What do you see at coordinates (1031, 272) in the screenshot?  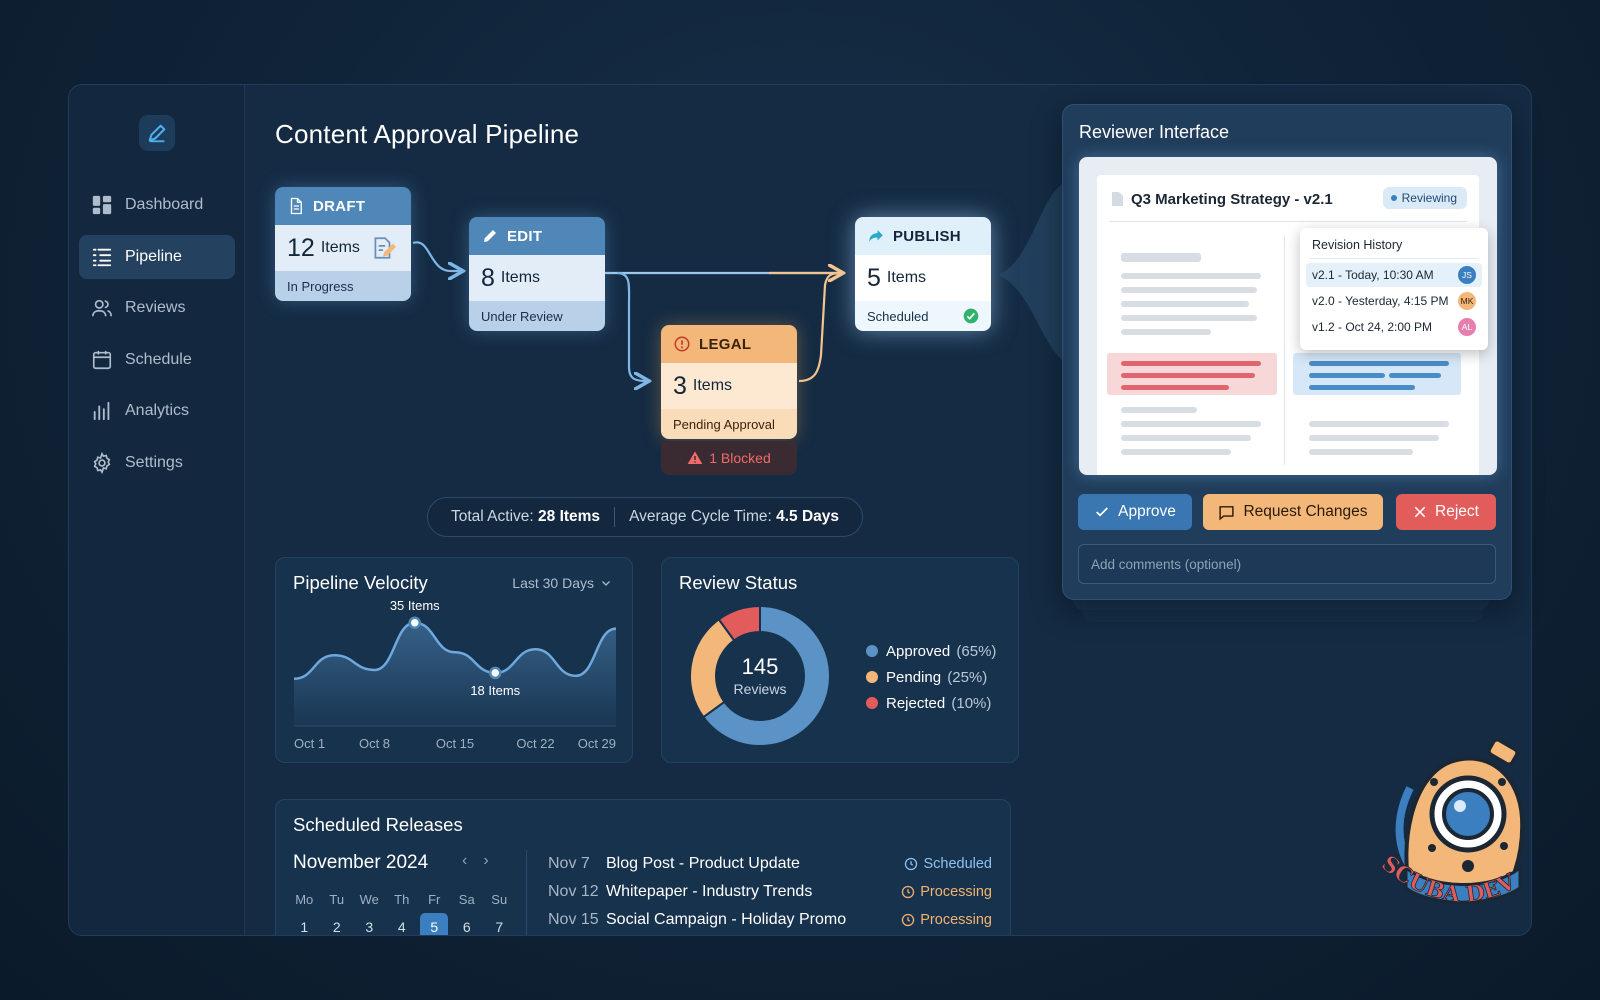 I see `publish-to-reviewer-connector` at bounding box center [1031, 272].